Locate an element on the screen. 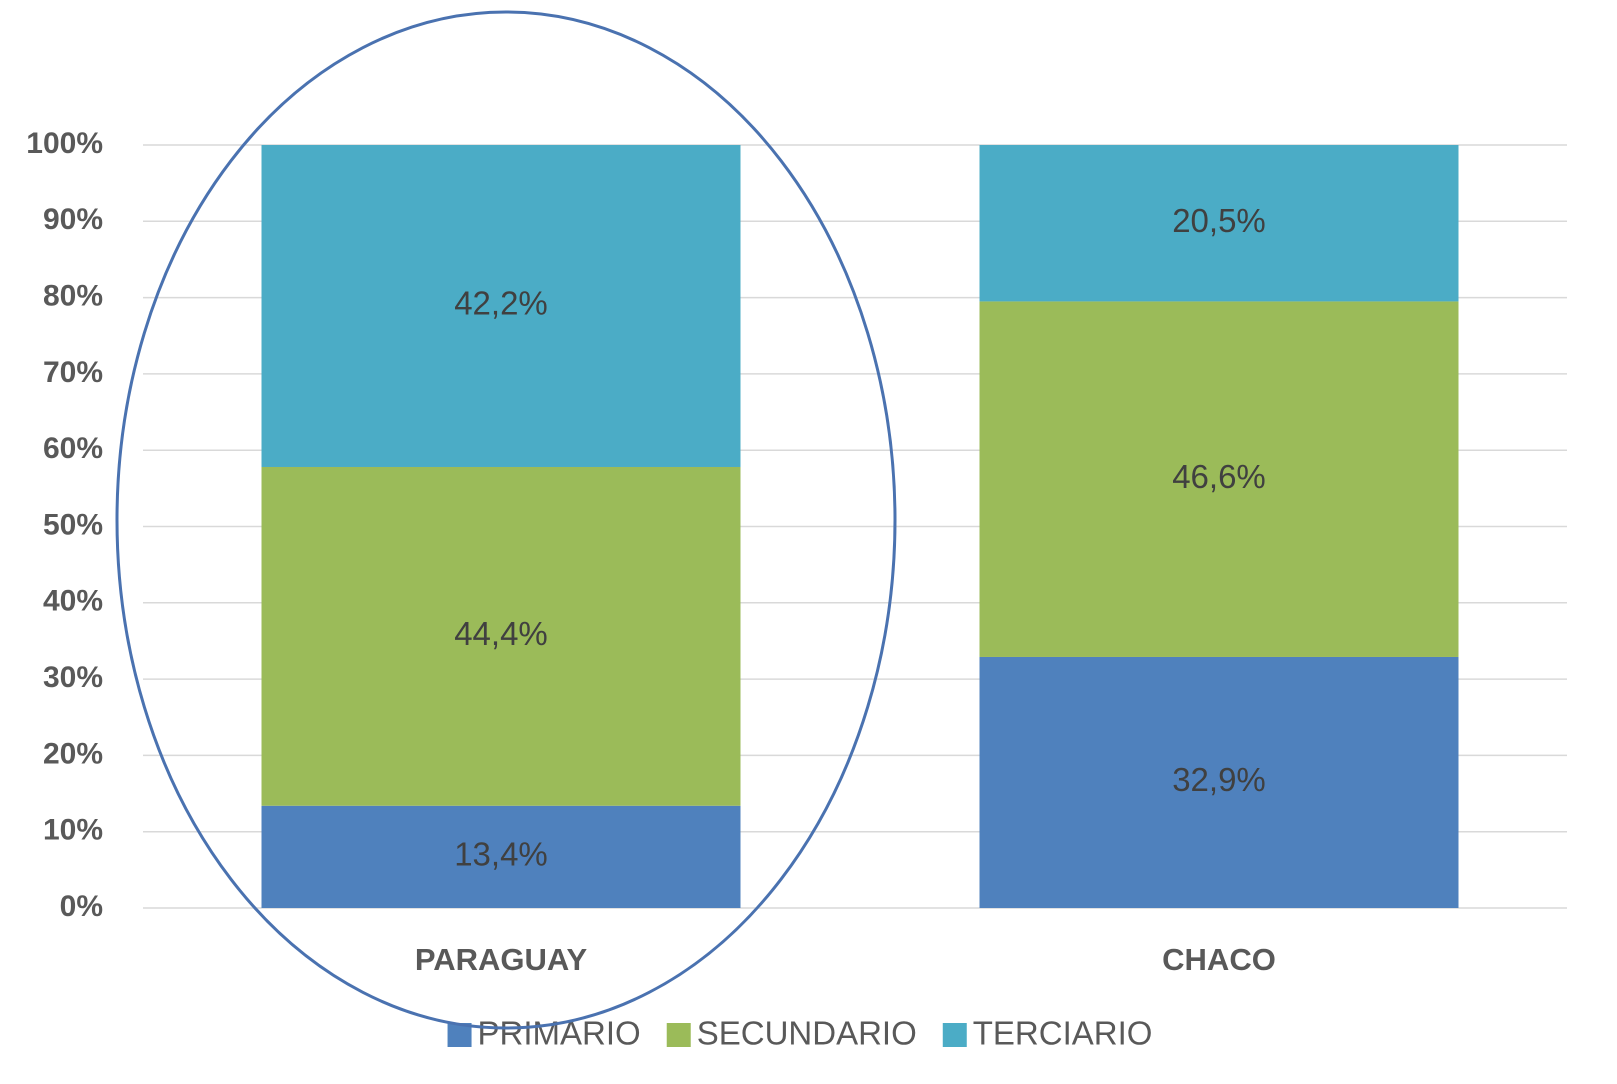 The height and width of the screenshot is (1084, 1617). data-label: 46,6% is located at coordinates (1219, 476).